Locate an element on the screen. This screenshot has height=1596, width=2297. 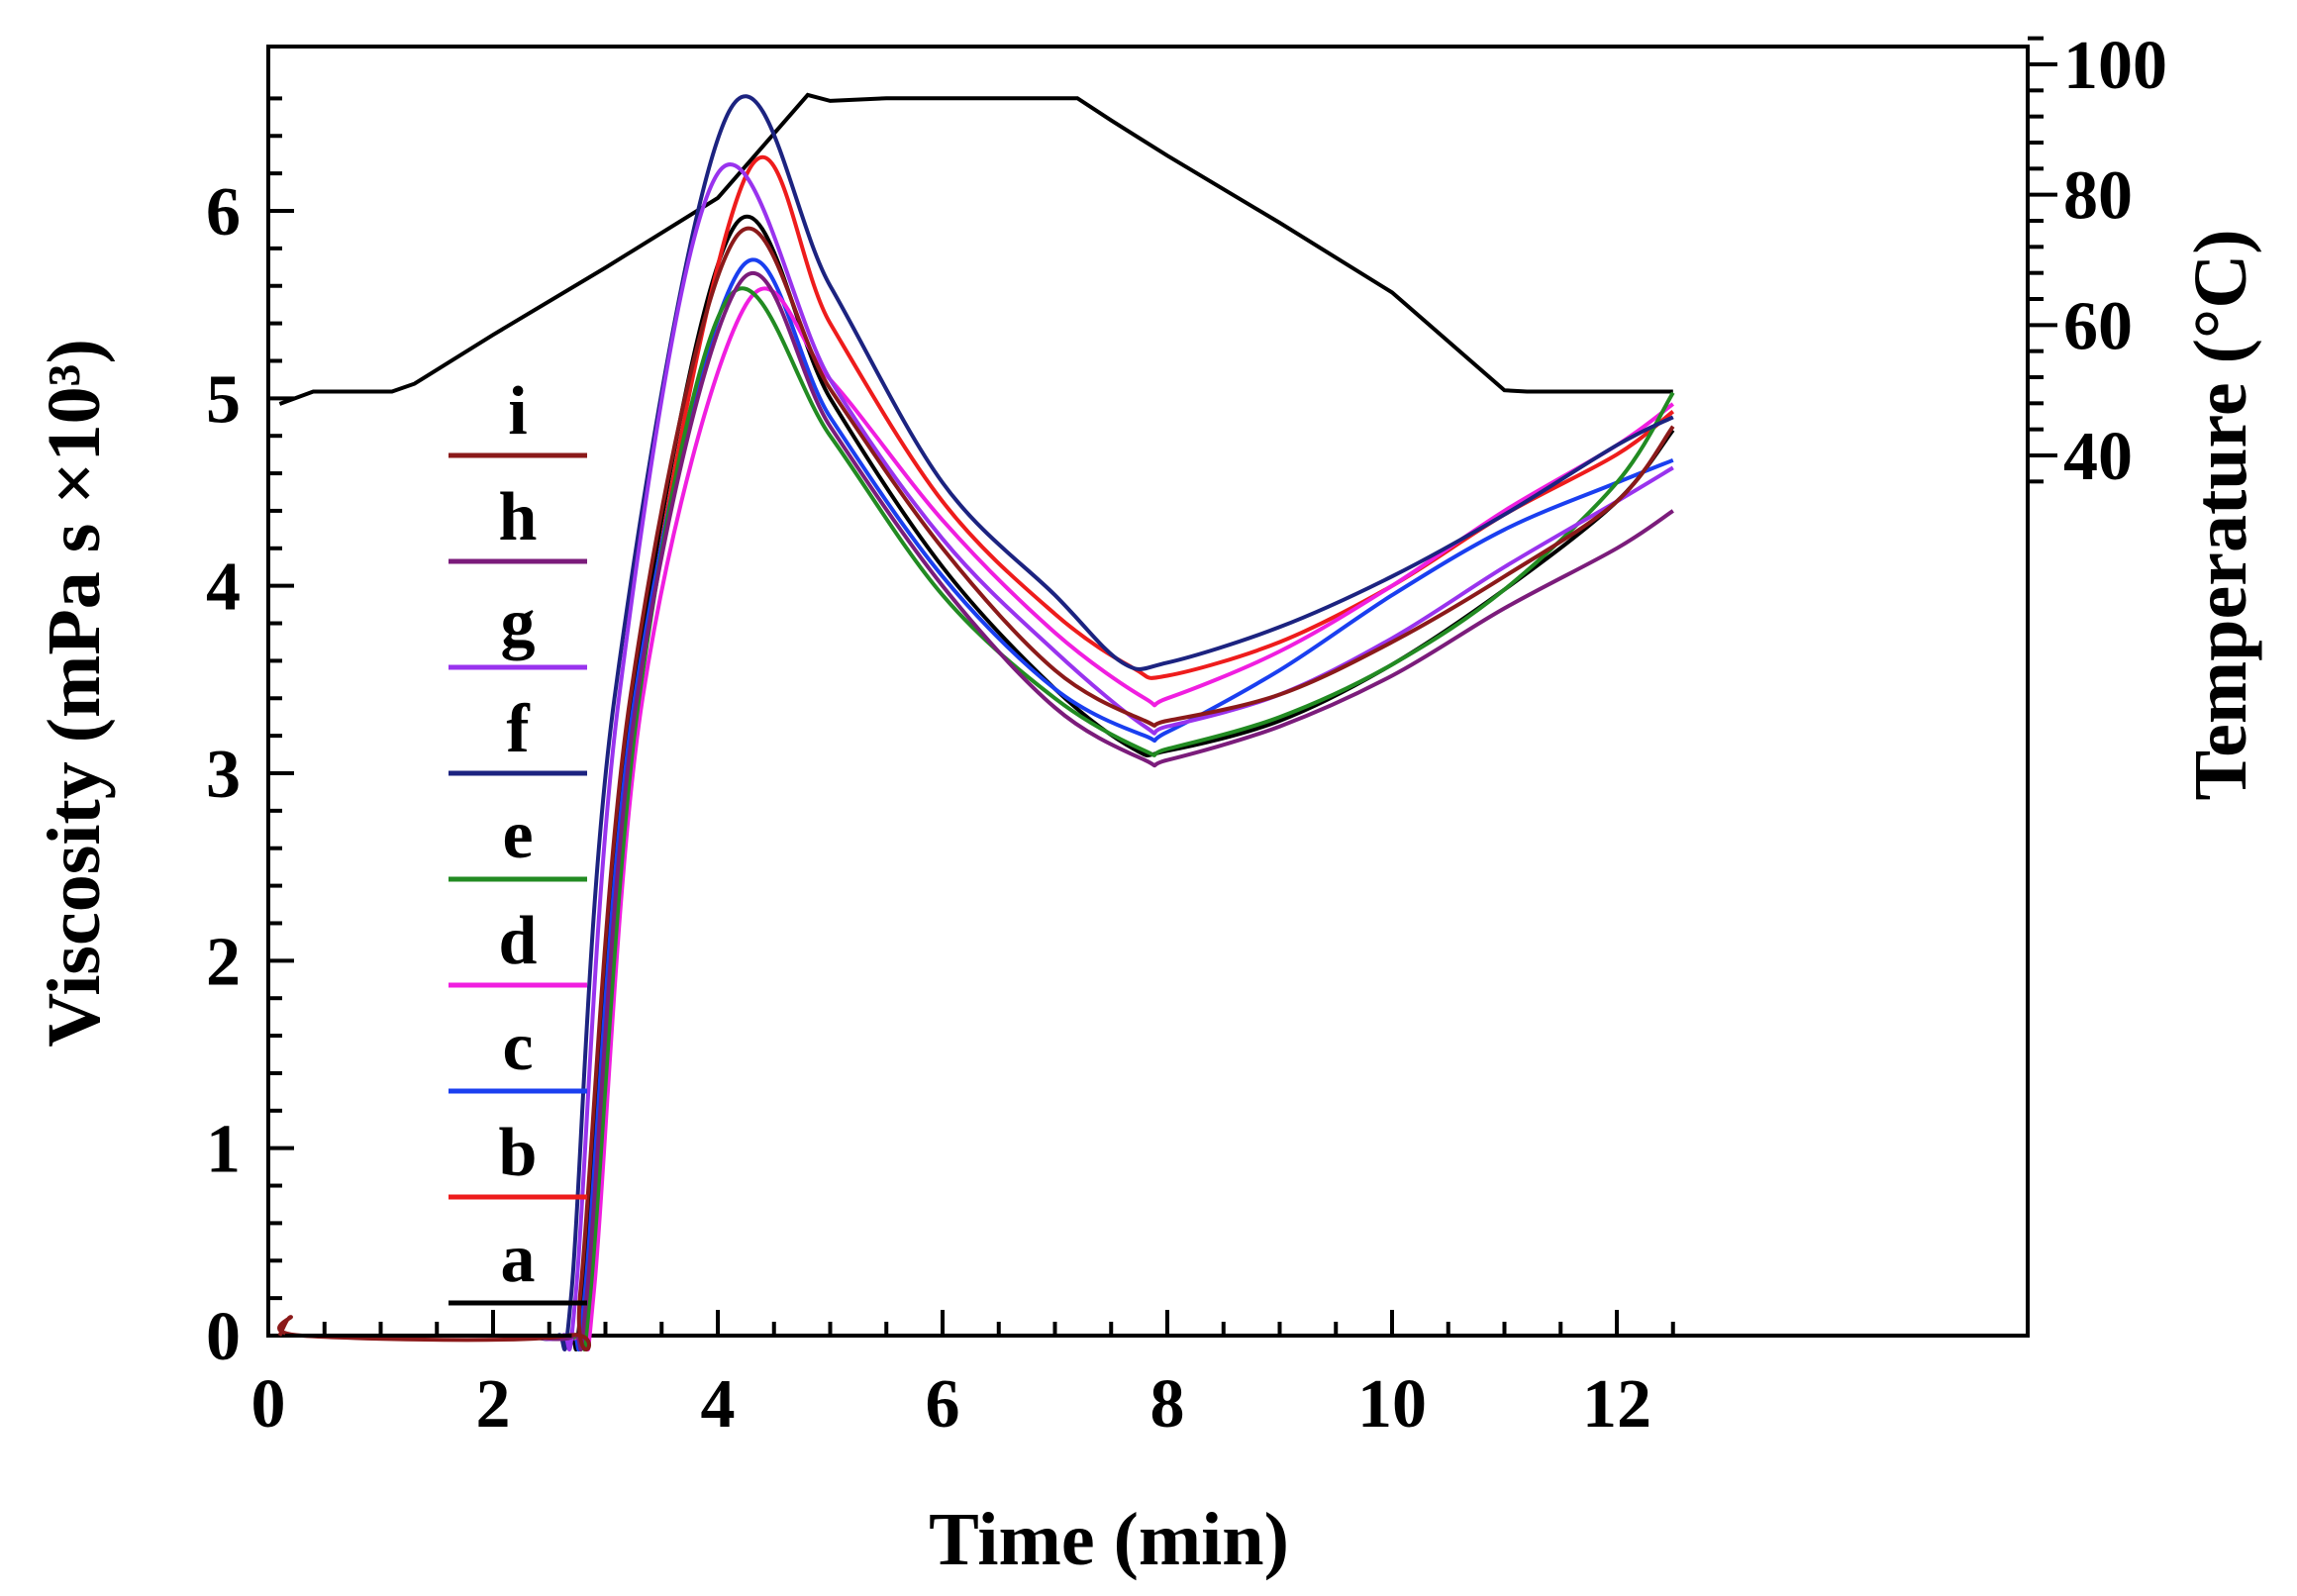
y2-tick-label: 100 is located at coordinates (2115, 66).